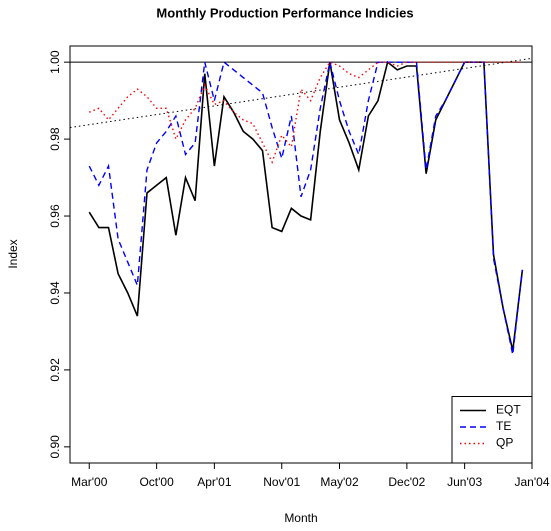 The height and width of the screenshot is (531, 551). Describe the element at coordinates (55, 370) in the screenshot. I see `y-tick-label: 0.92` at that location.